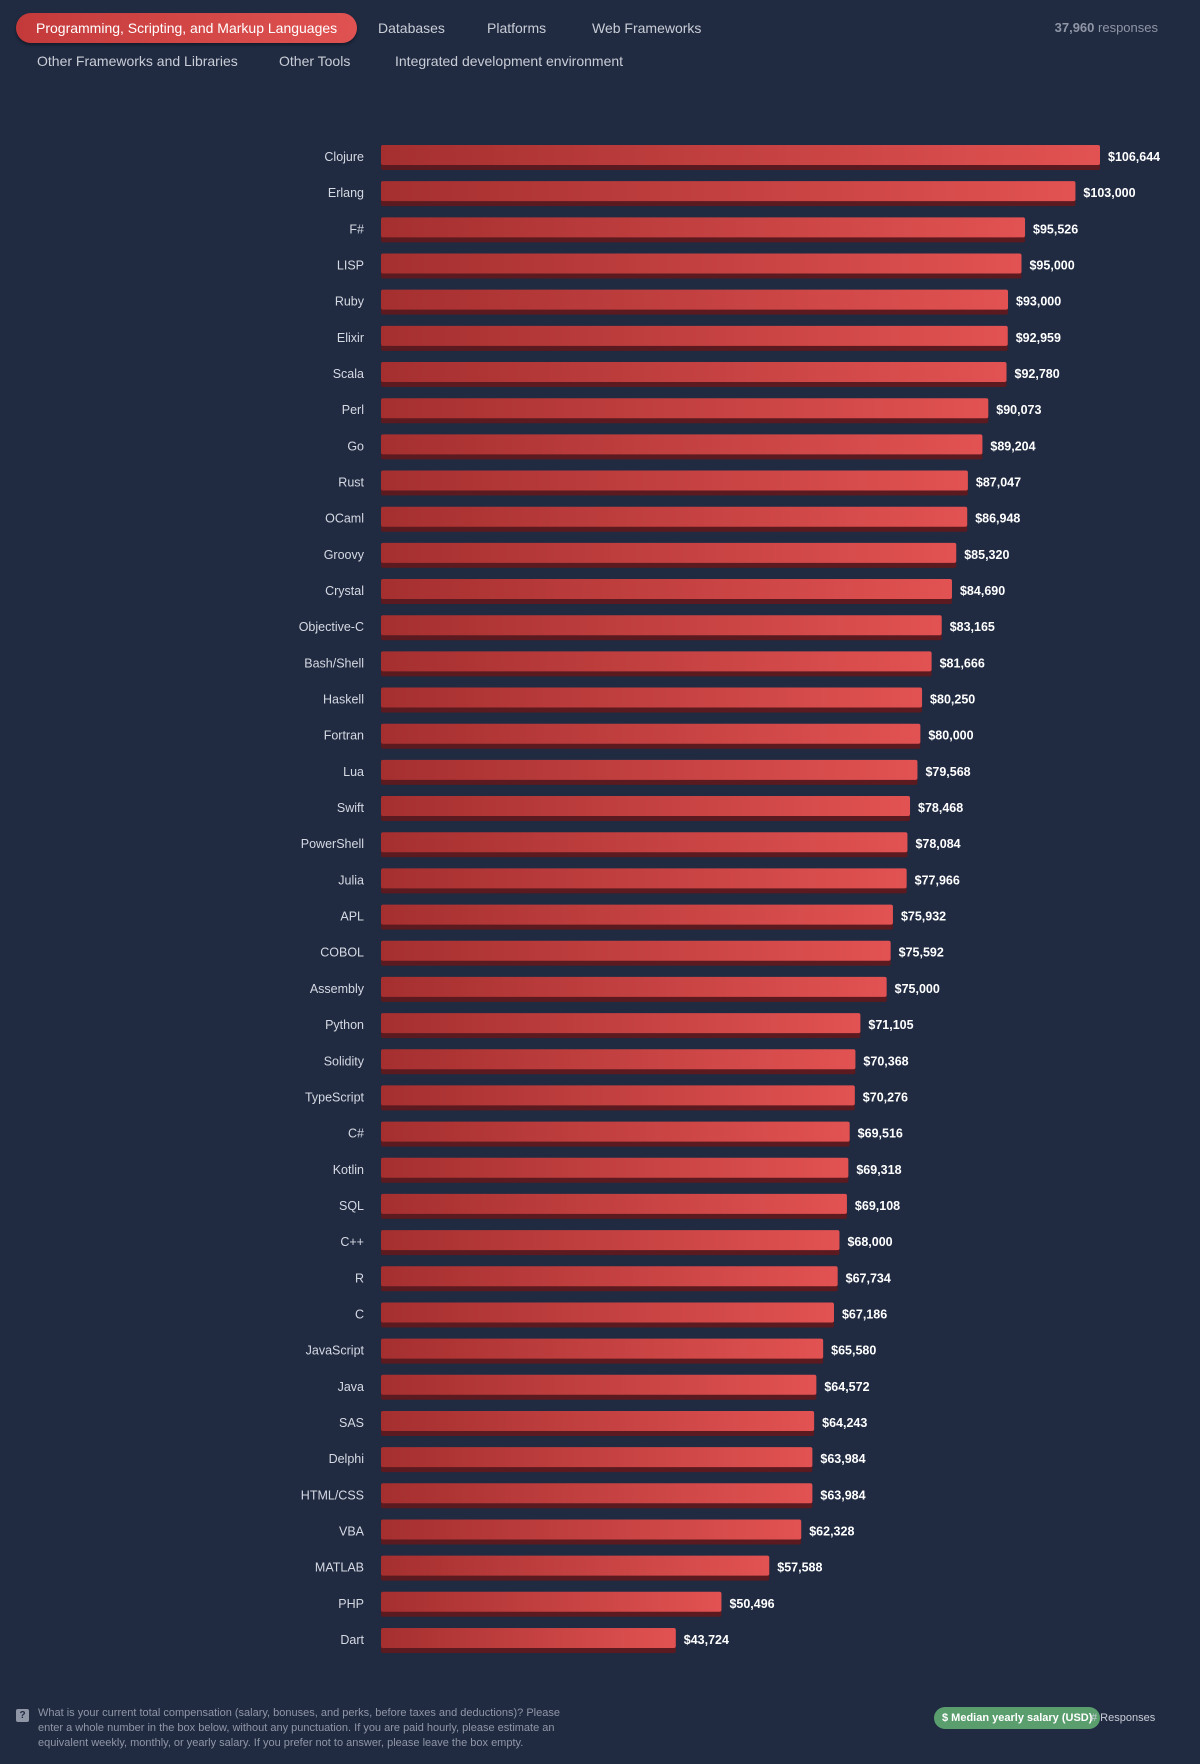 Image resolution: width=1200 pixels, height=1764 pixels. I want to click on responses-number: 37,960, so click(1074, 27).